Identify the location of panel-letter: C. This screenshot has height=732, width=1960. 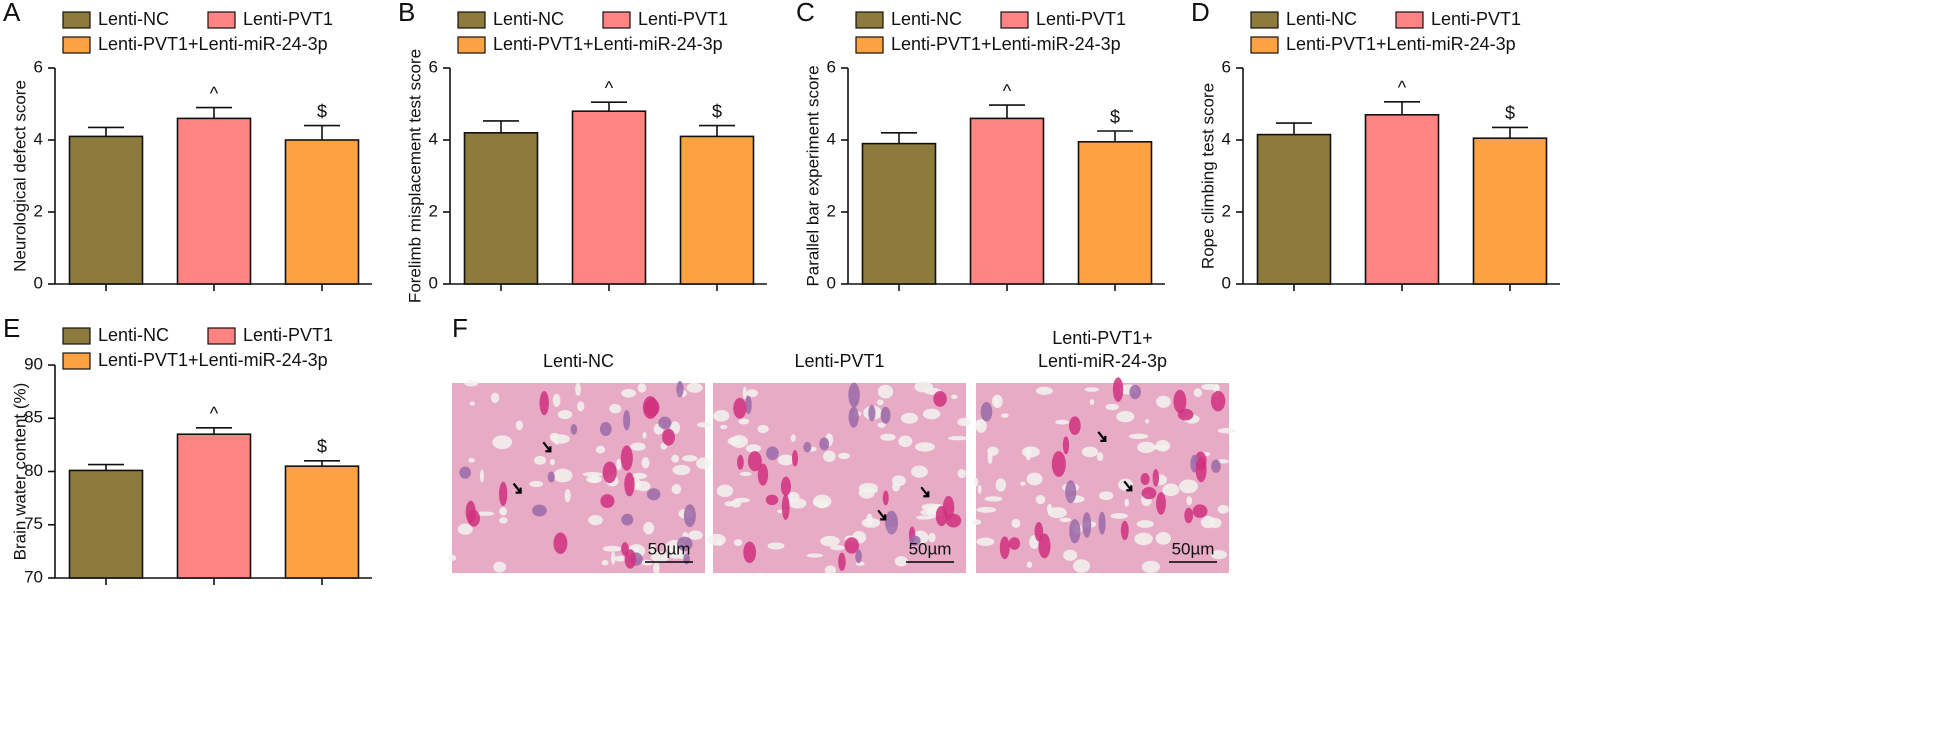
(805, 13).